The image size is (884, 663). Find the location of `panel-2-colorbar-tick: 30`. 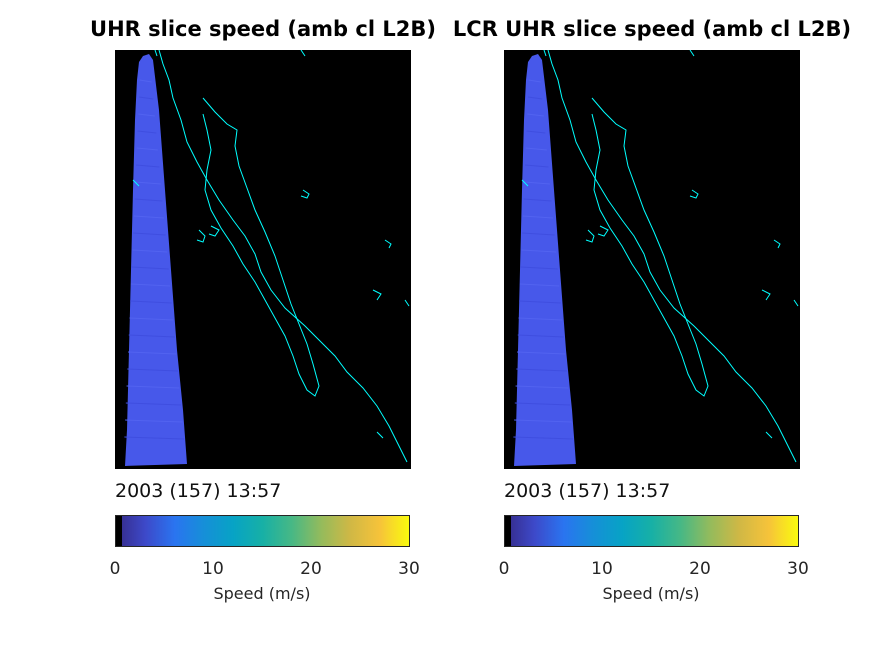

panel-2-colorbar-tick: 30 is located at coordinates (798, 569).